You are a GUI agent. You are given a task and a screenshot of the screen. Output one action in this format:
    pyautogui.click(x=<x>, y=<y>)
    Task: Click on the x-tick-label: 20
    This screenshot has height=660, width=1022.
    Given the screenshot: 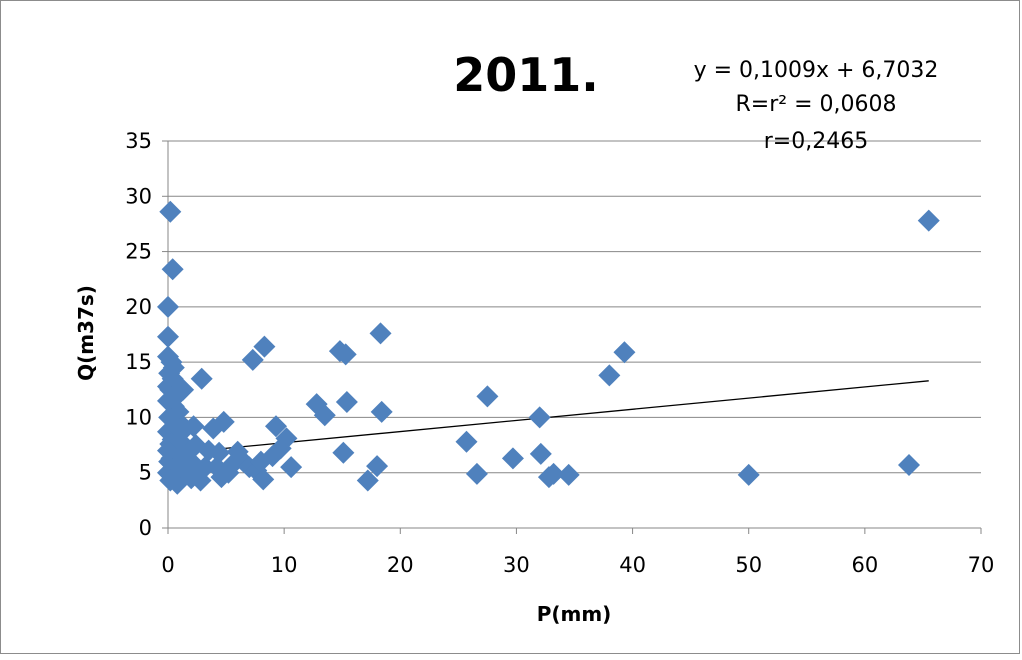 What is the action you would take?
    pyautogui.click(x=400, y=565)
    